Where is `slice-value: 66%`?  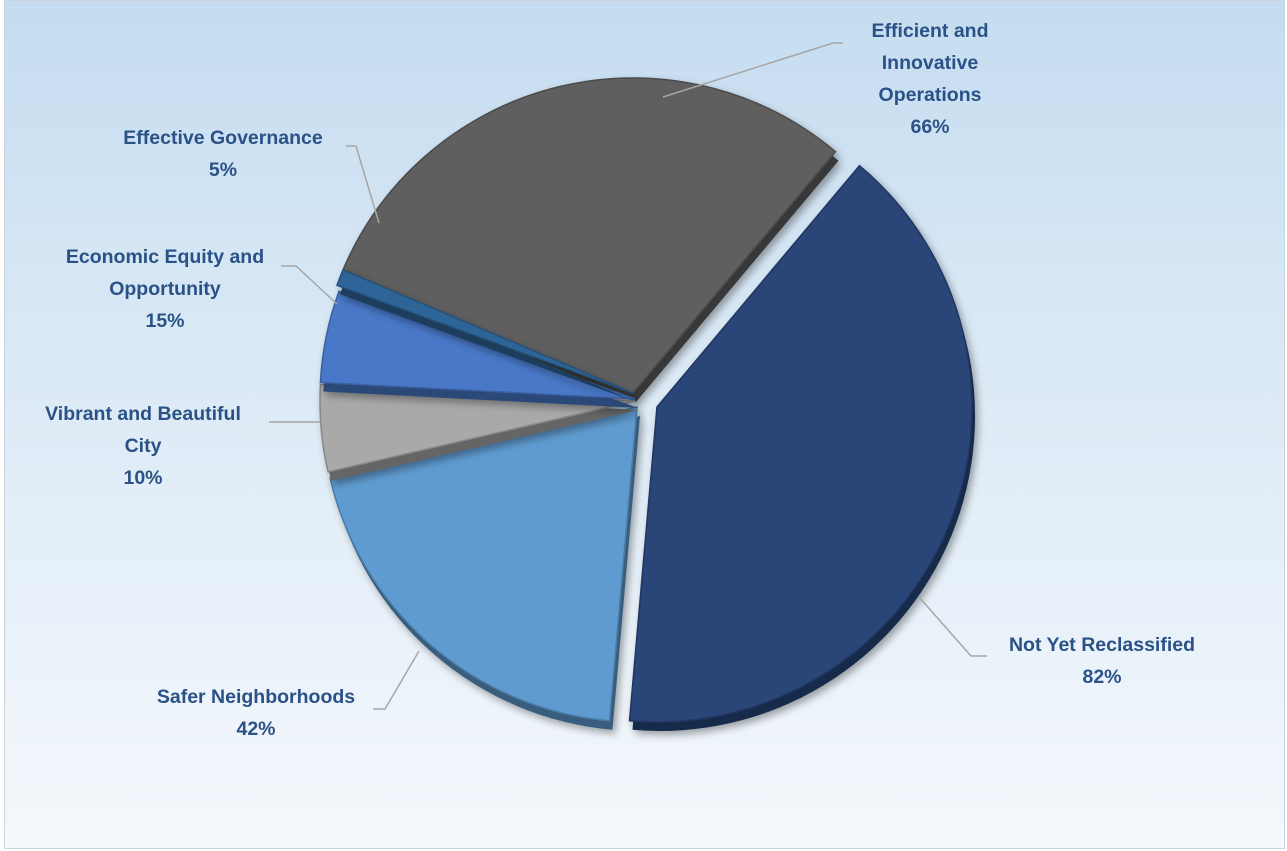
slice-value: 66% is located at coordinates (930, 127).